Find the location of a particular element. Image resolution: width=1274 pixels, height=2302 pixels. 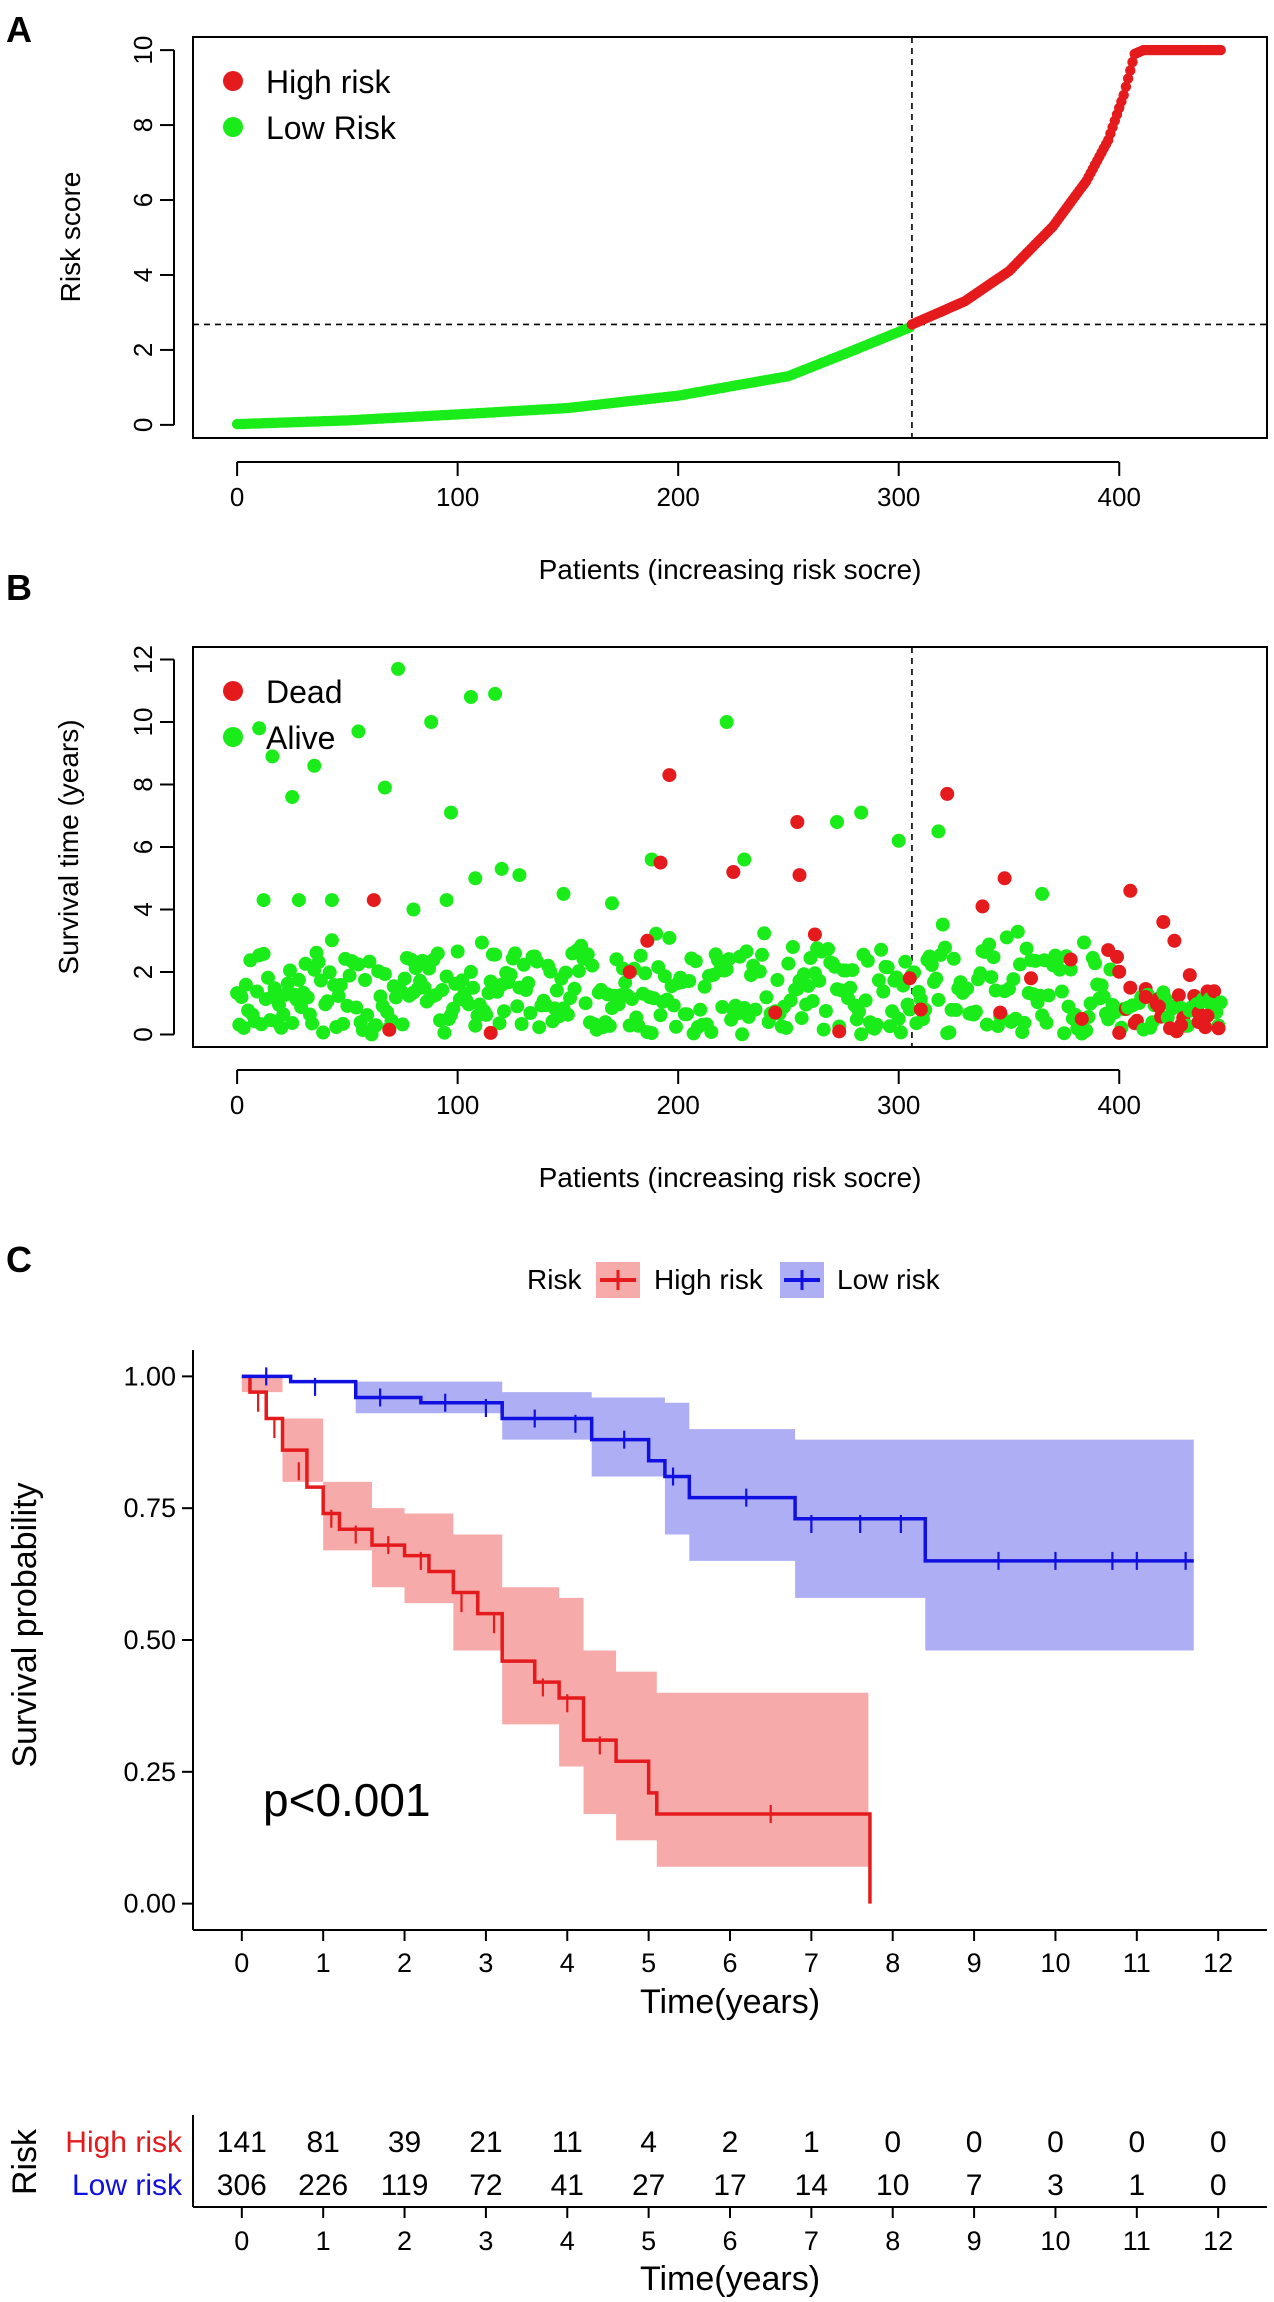

legend-dead-marker is located at coordinates (233, 691).